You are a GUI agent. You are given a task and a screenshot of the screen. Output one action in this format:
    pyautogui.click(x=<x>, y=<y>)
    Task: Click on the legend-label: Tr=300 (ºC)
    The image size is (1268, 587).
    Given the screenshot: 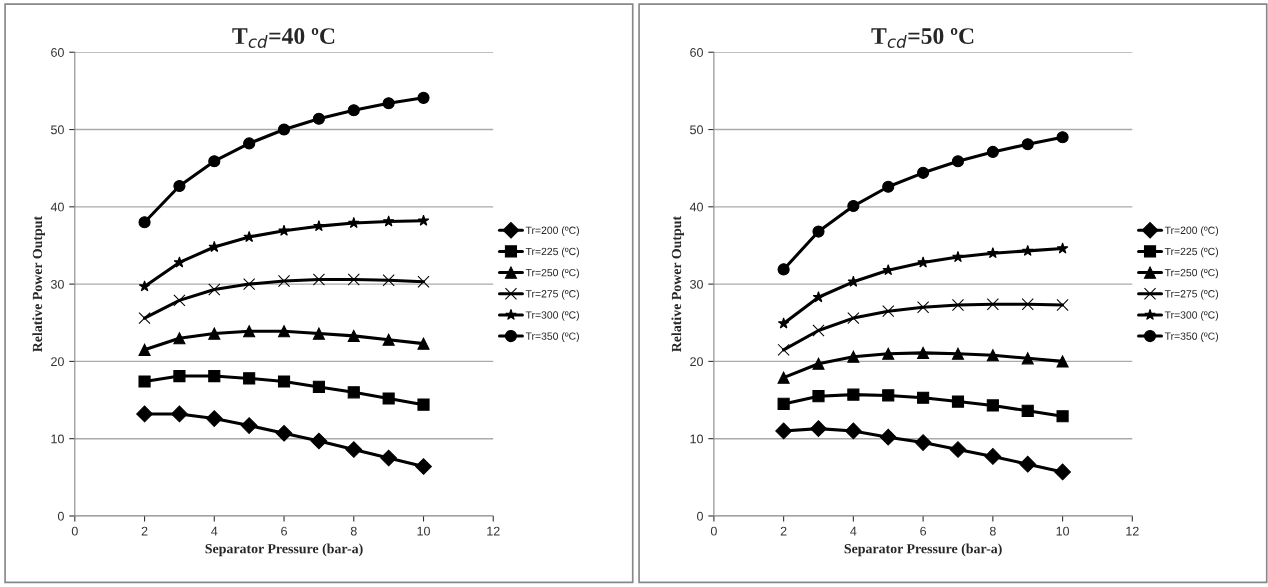 What is the action you would take?
    pyautogui.click(x=552, y=316)
    